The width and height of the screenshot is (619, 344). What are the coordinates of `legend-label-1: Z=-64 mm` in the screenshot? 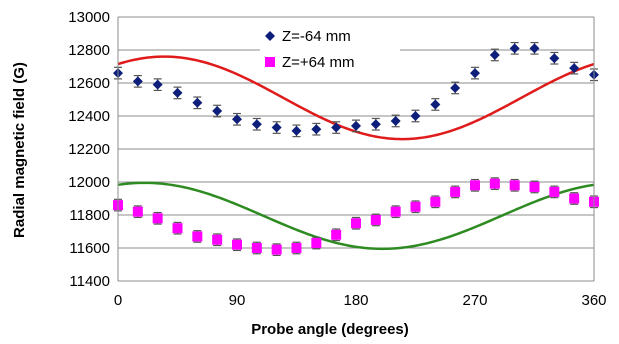 It's located at (316, 36).